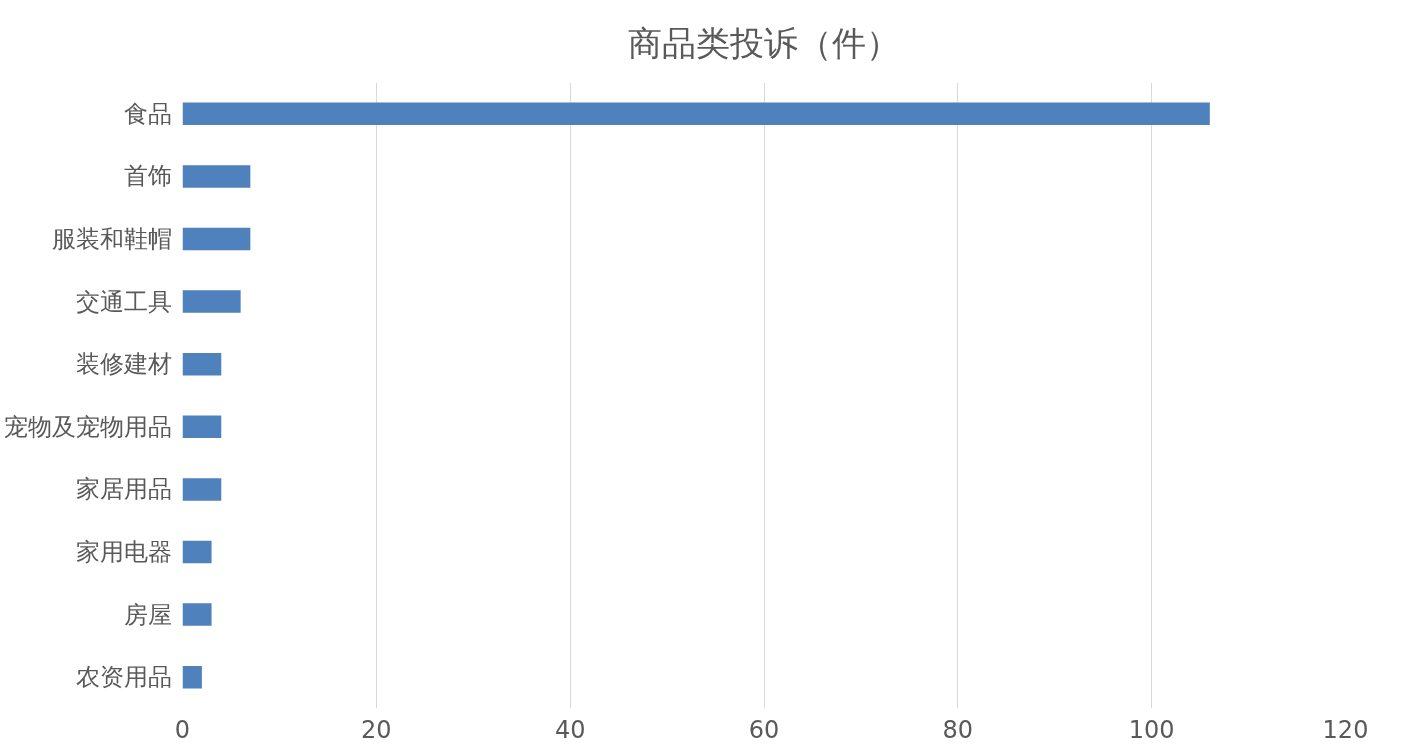  What do you see at coordinates (958, 729) in the screenshot?
I see `x-tick-label: 80` at bounding box center [958, 729].